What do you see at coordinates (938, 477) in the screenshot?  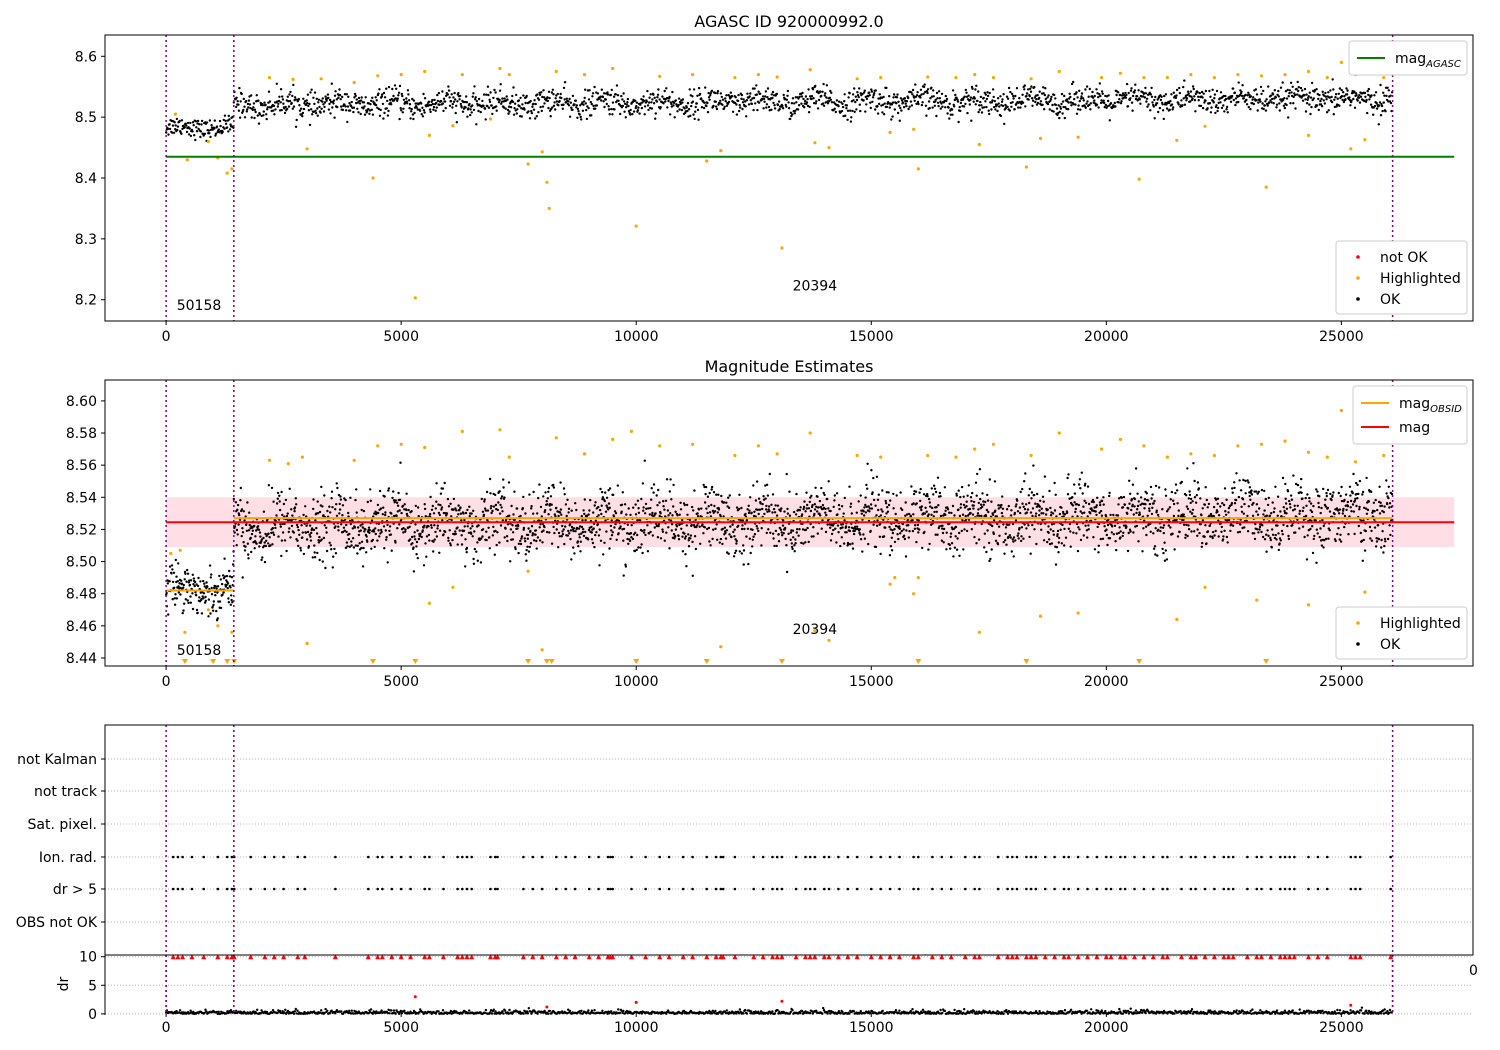 I see `p2-ok-point-2006` at bounding box center [938, 477].